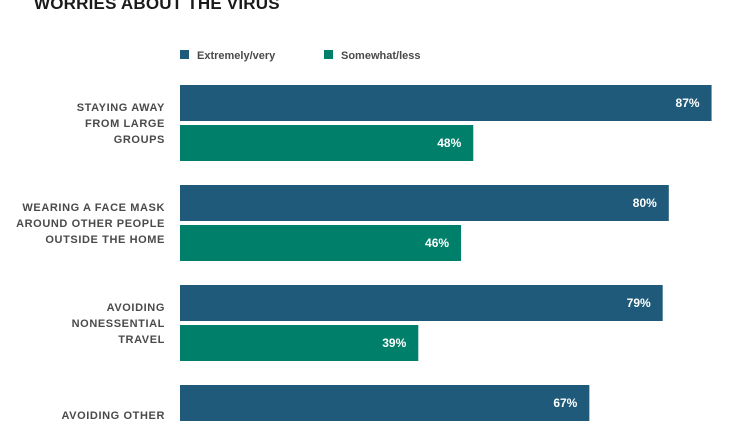 This screenshot has width=747, height=426. I want to click on category-label: AVOIDING NONESSENTIAL TRAVEL, so click(118, 324).